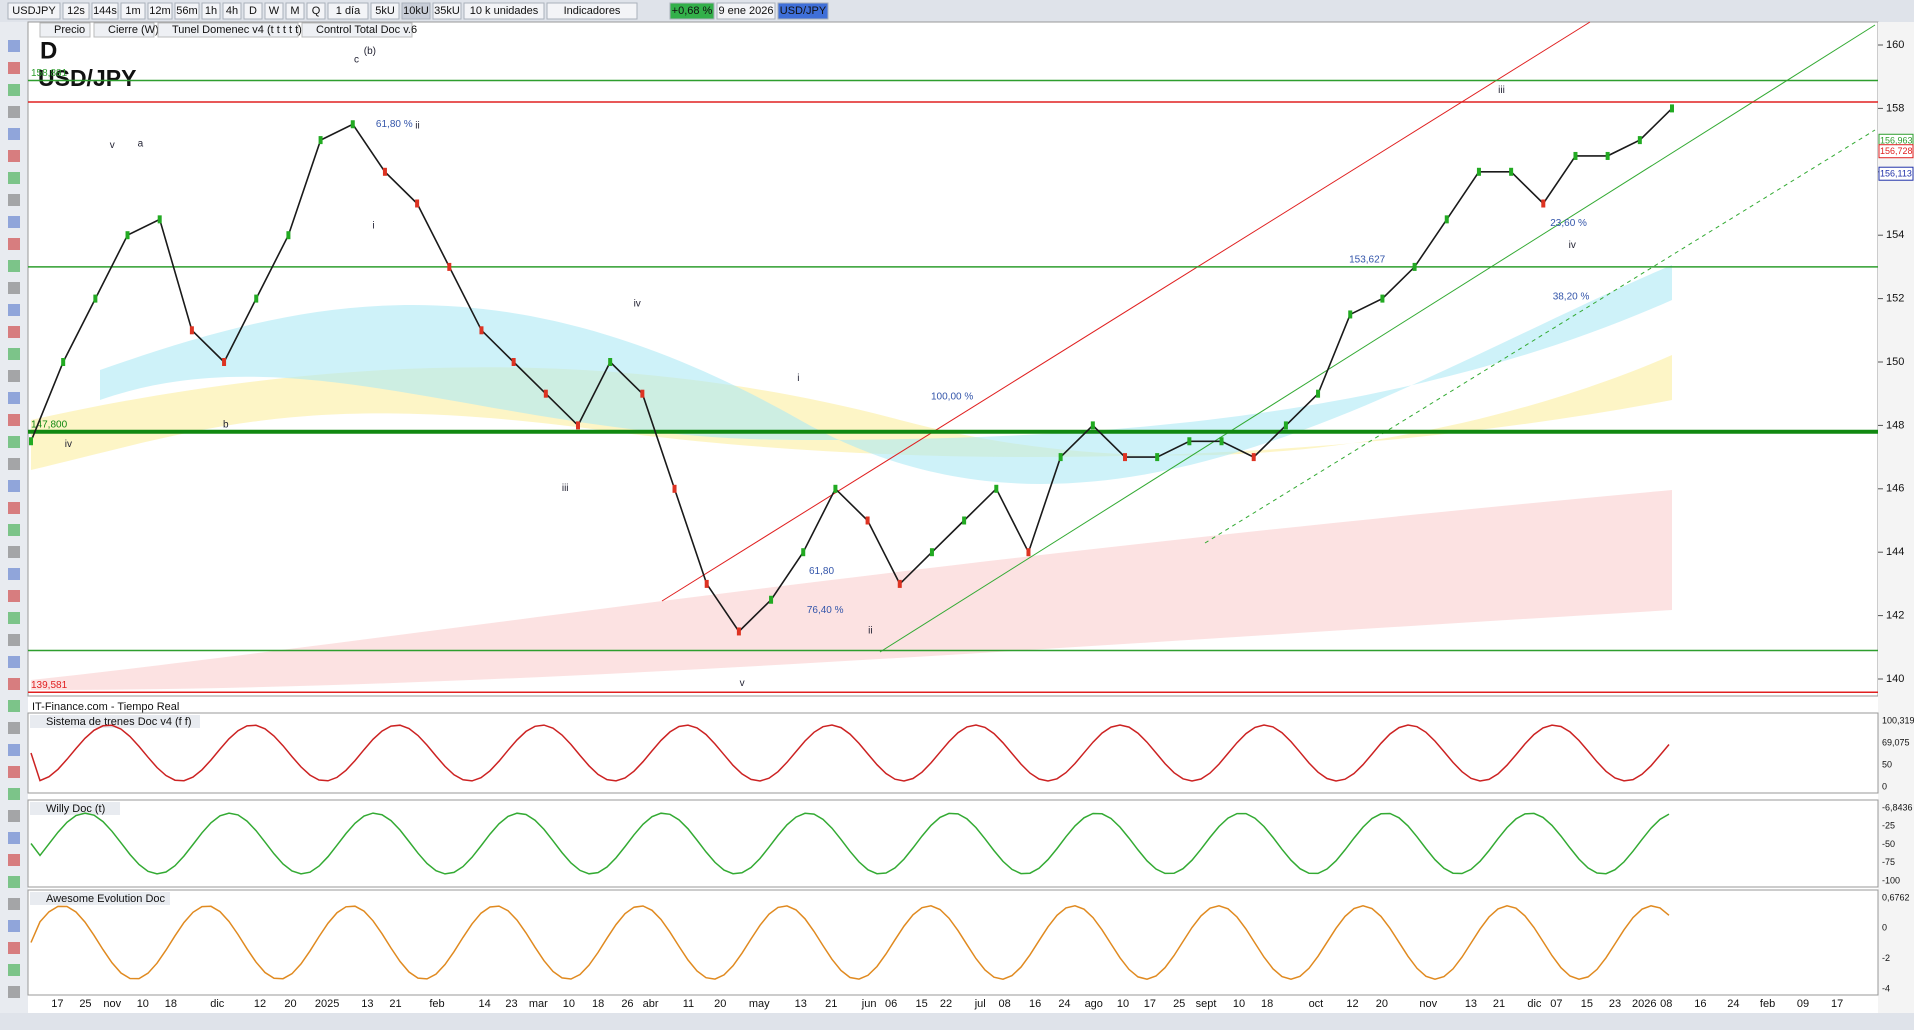 This screenshot has height=1035, width=1914. Describe the element at coordinates (395, 1004) in the screenshot. I see `x-tick-label: 21` at that location.